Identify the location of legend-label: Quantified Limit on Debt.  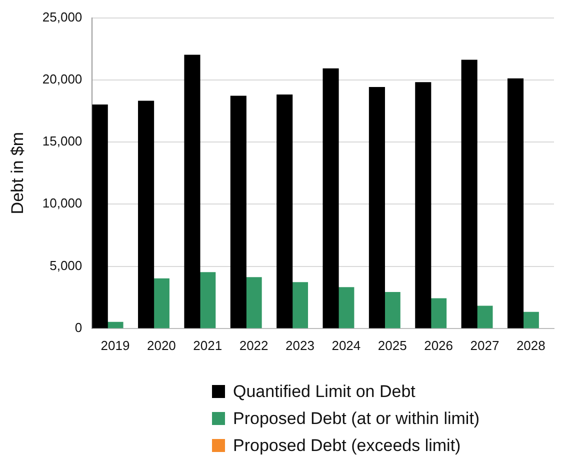
(324, 392).